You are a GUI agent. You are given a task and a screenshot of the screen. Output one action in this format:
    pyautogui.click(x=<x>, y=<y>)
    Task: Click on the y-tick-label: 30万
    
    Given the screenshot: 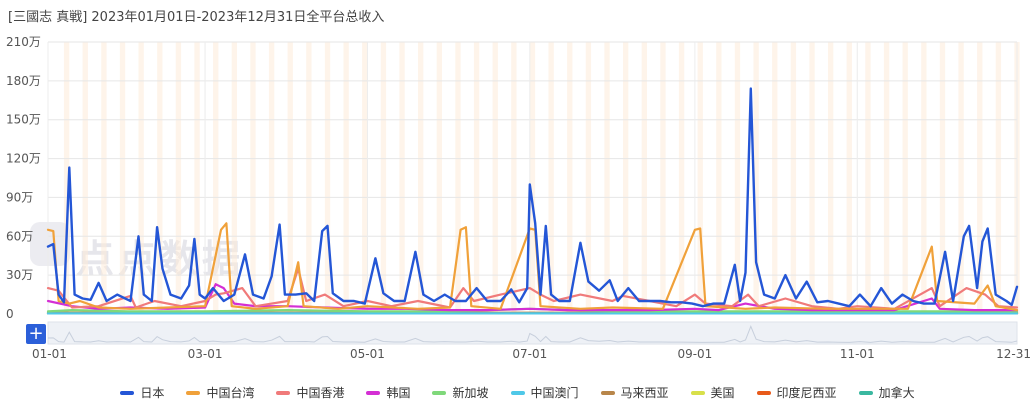 What is the action you would take?
    pyautogui.click(x=19, y=275)
    